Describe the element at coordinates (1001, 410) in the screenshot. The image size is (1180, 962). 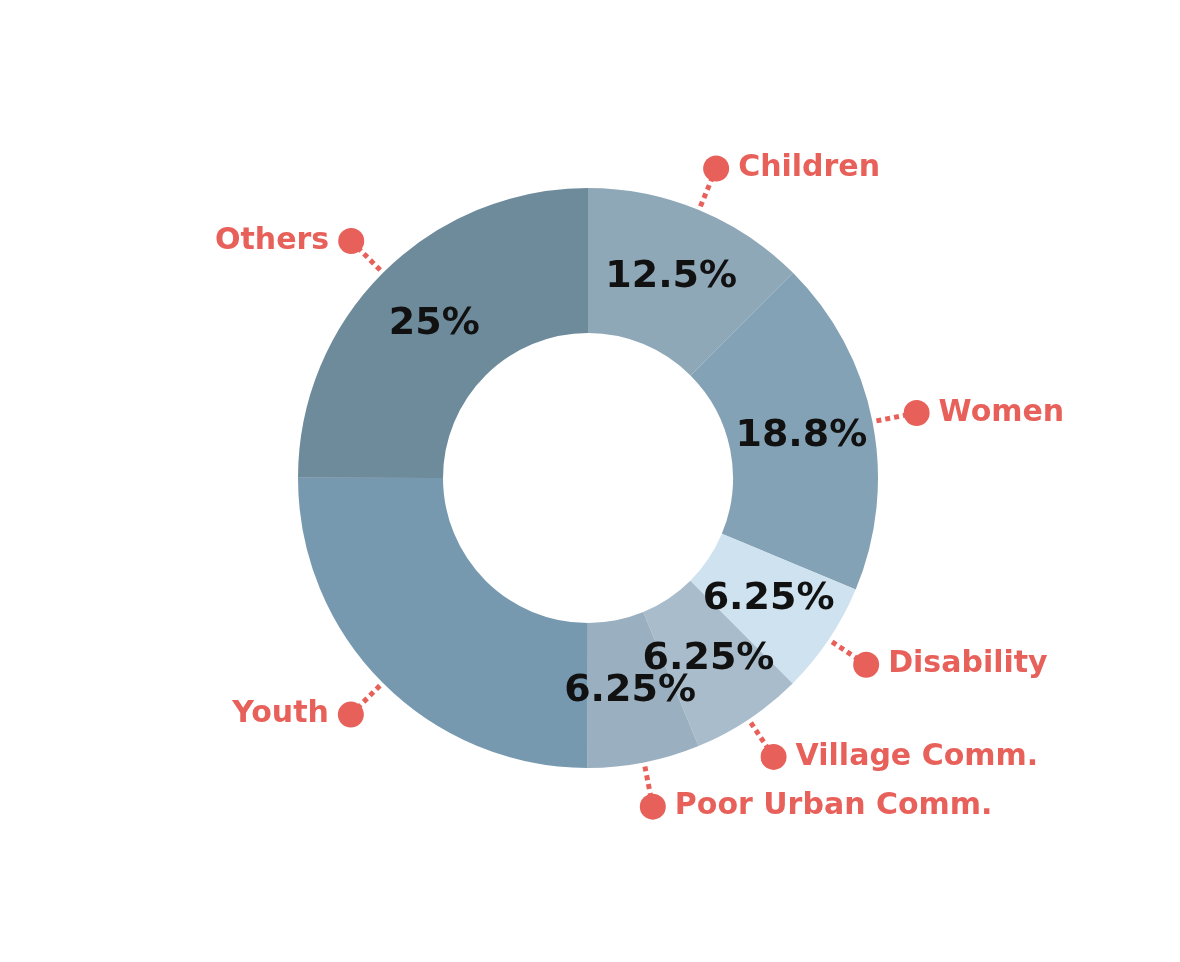
I see `slice-label: Women` at that location.